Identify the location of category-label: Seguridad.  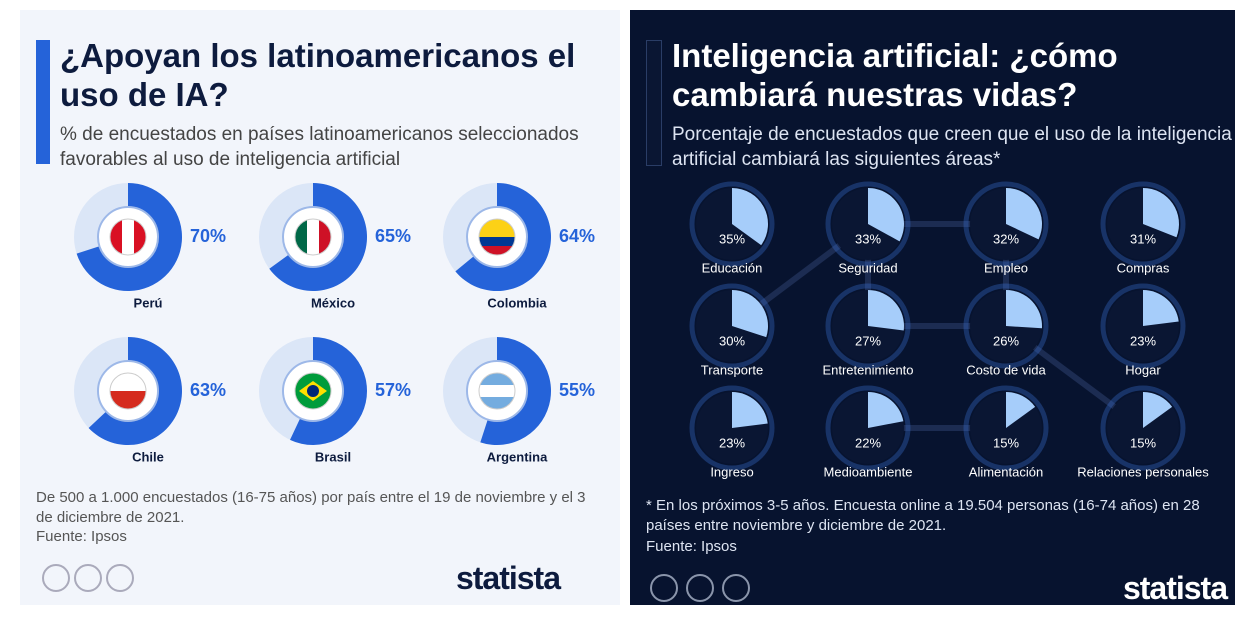
(867, 267).